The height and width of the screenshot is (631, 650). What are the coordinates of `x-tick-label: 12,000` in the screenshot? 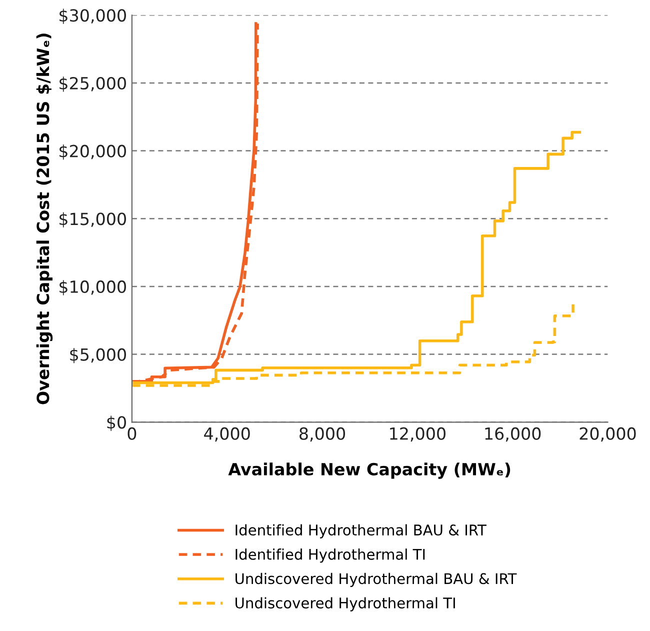 It's located at (418, 434).